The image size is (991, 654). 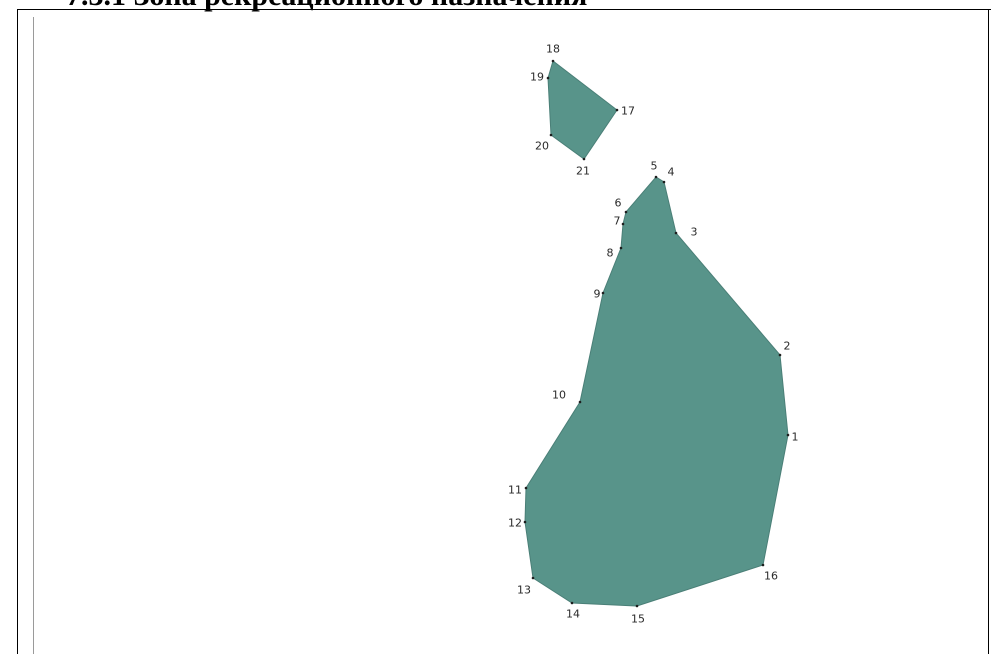 What do you see at coordinates (654, 166) in the screenshot?
I see `vertex-label: 5` at bounding box center [654, 166].